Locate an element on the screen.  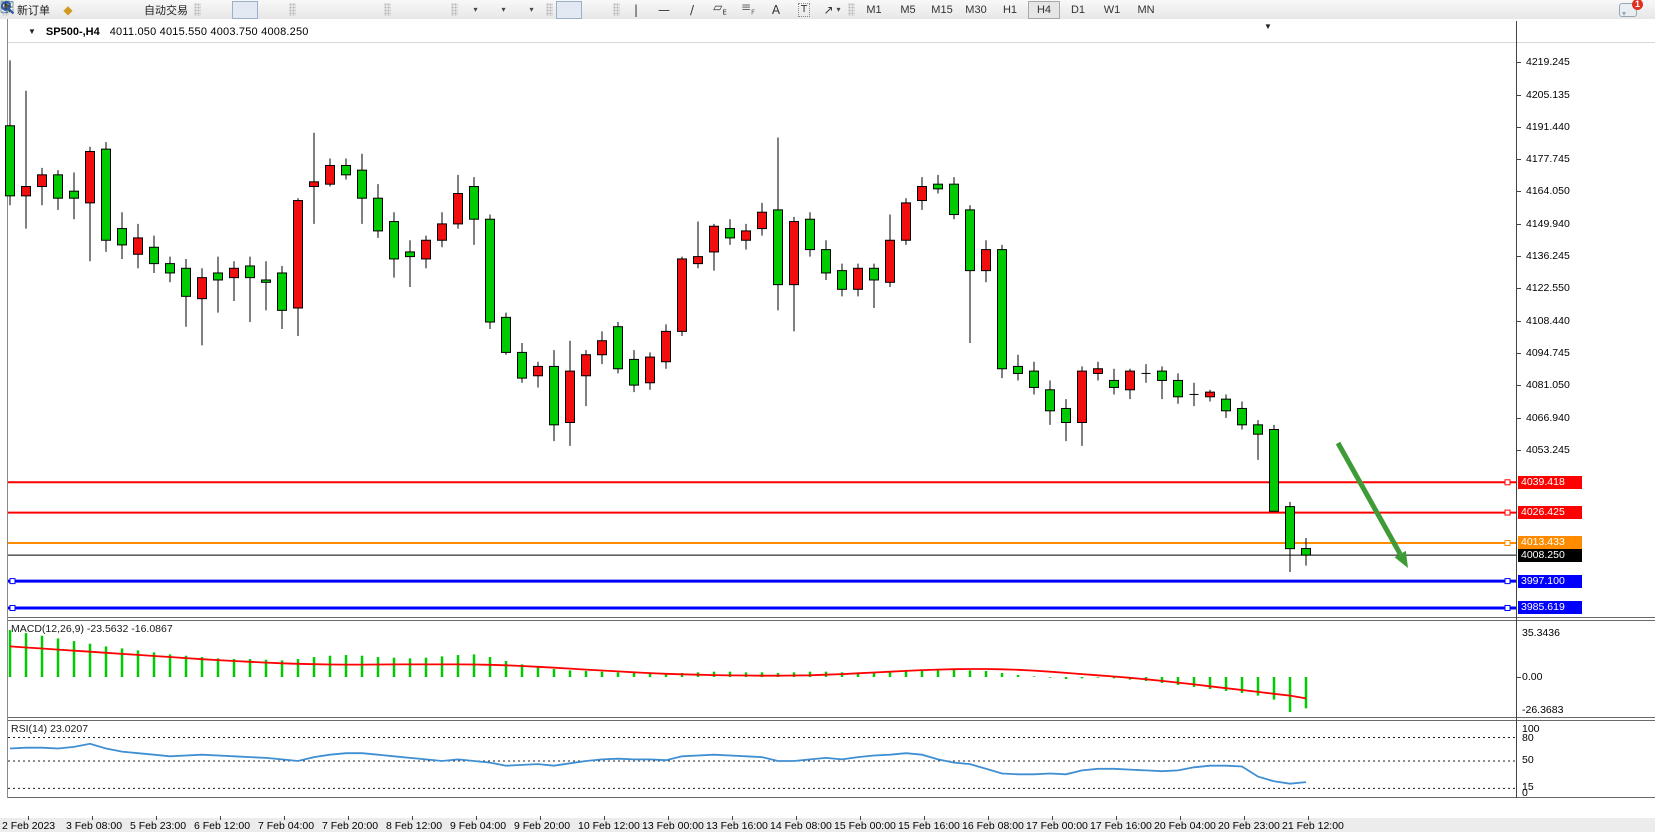
line-chart-button is located at coordinates (143, 10).